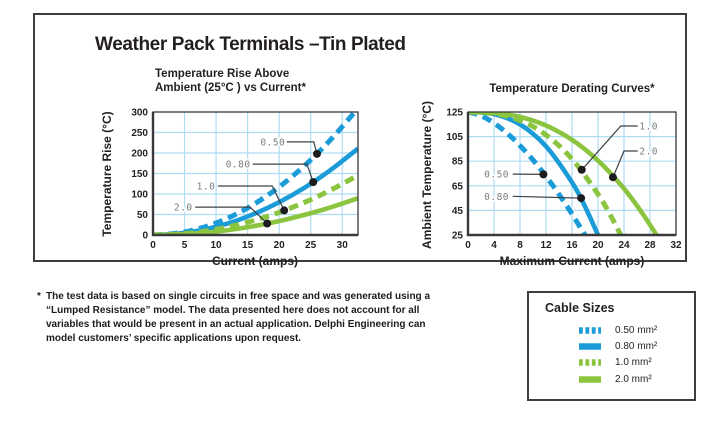 The height and width of the screenshot is (427, 712). Describe the element at coordinates (254, 261) in the screenshot. I see `left-chart-x-axis-label: Current (amps)` at that location.